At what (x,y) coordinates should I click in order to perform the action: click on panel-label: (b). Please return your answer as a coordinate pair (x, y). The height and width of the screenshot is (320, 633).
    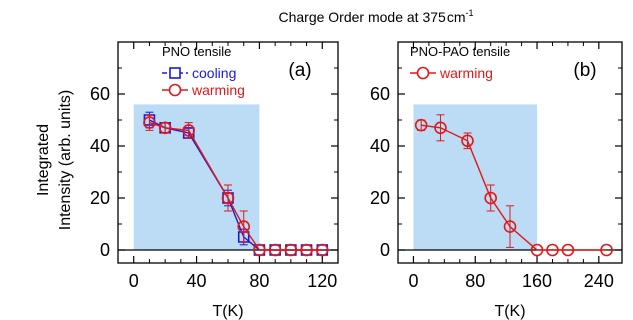
    Looking at the image, I should click on (584, 70).